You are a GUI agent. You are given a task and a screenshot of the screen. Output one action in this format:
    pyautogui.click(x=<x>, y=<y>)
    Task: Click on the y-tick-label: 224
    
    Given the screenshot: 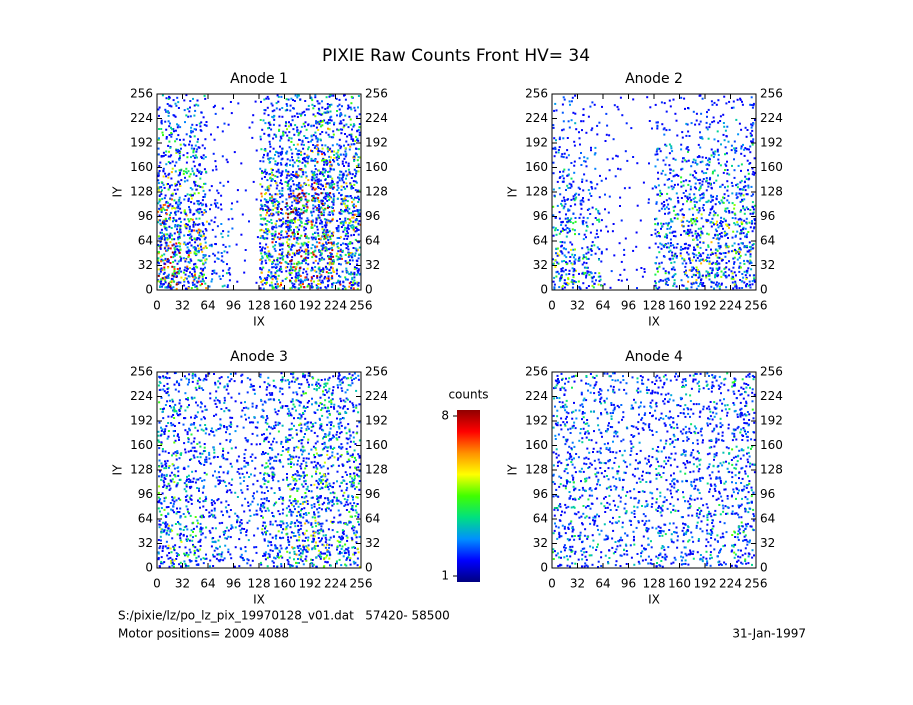 What is the action you would take?
    pyautogui.click(x=536, y=118)
    